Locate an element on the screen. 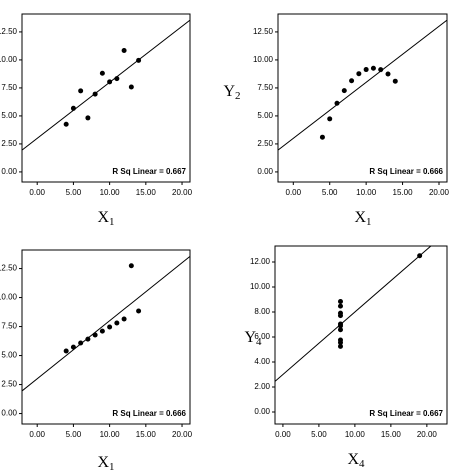 This screenshot has height=474, width=474. x-tick-label: 20.00 is located at coordinates (427, 434).